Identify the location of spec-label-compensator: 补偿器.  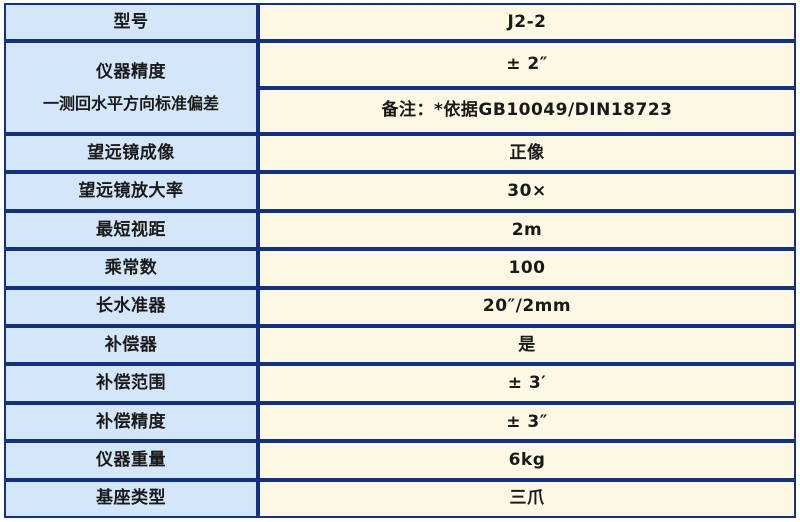
(131, 345).